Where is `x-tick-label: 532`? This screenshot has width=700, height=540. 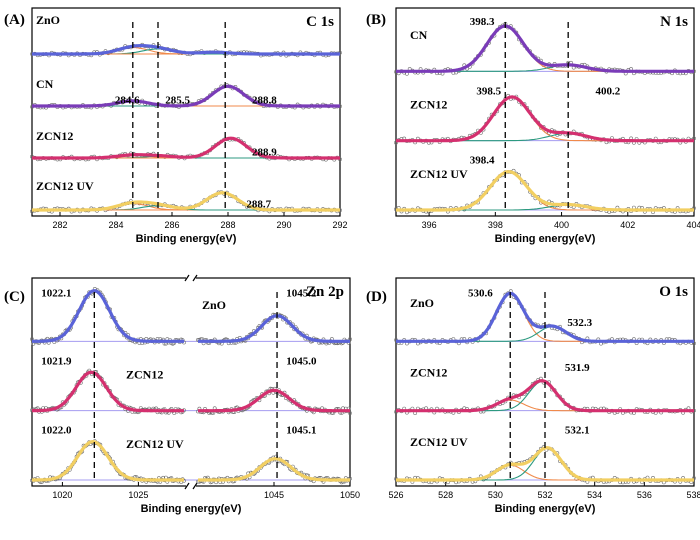 x-tick-label: 532 is located at coordinates (544, 495).